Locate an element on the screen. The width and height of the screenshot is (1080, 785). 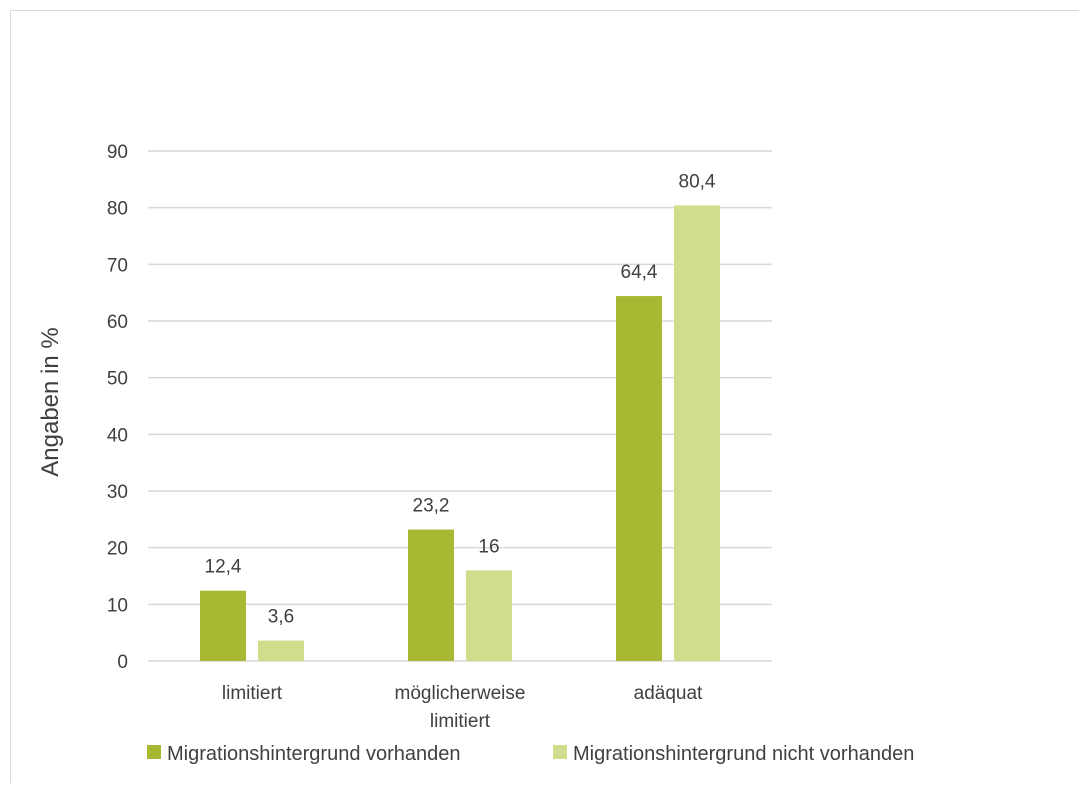
x-category-label: adäquat is located at coordinates (668, 693).